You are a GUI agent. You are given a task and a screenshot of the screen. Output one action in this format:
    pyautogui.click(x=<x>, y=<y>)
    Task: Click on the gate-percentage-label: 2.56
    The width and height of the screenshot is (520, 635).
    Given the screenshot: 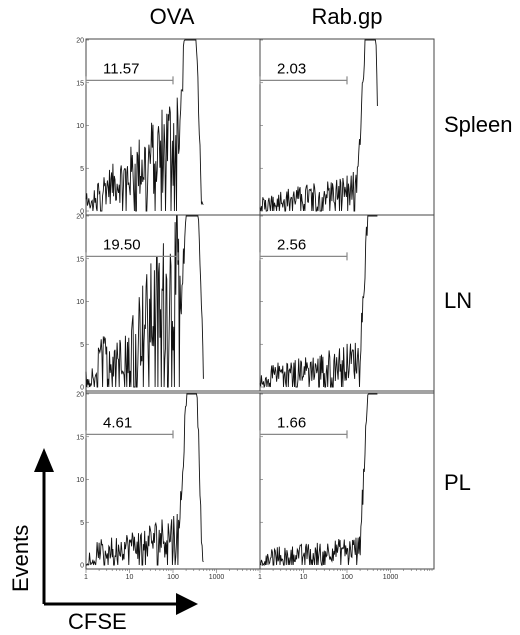 What is the action you would take?
    pyautogui.click(x=291, y=244)
    